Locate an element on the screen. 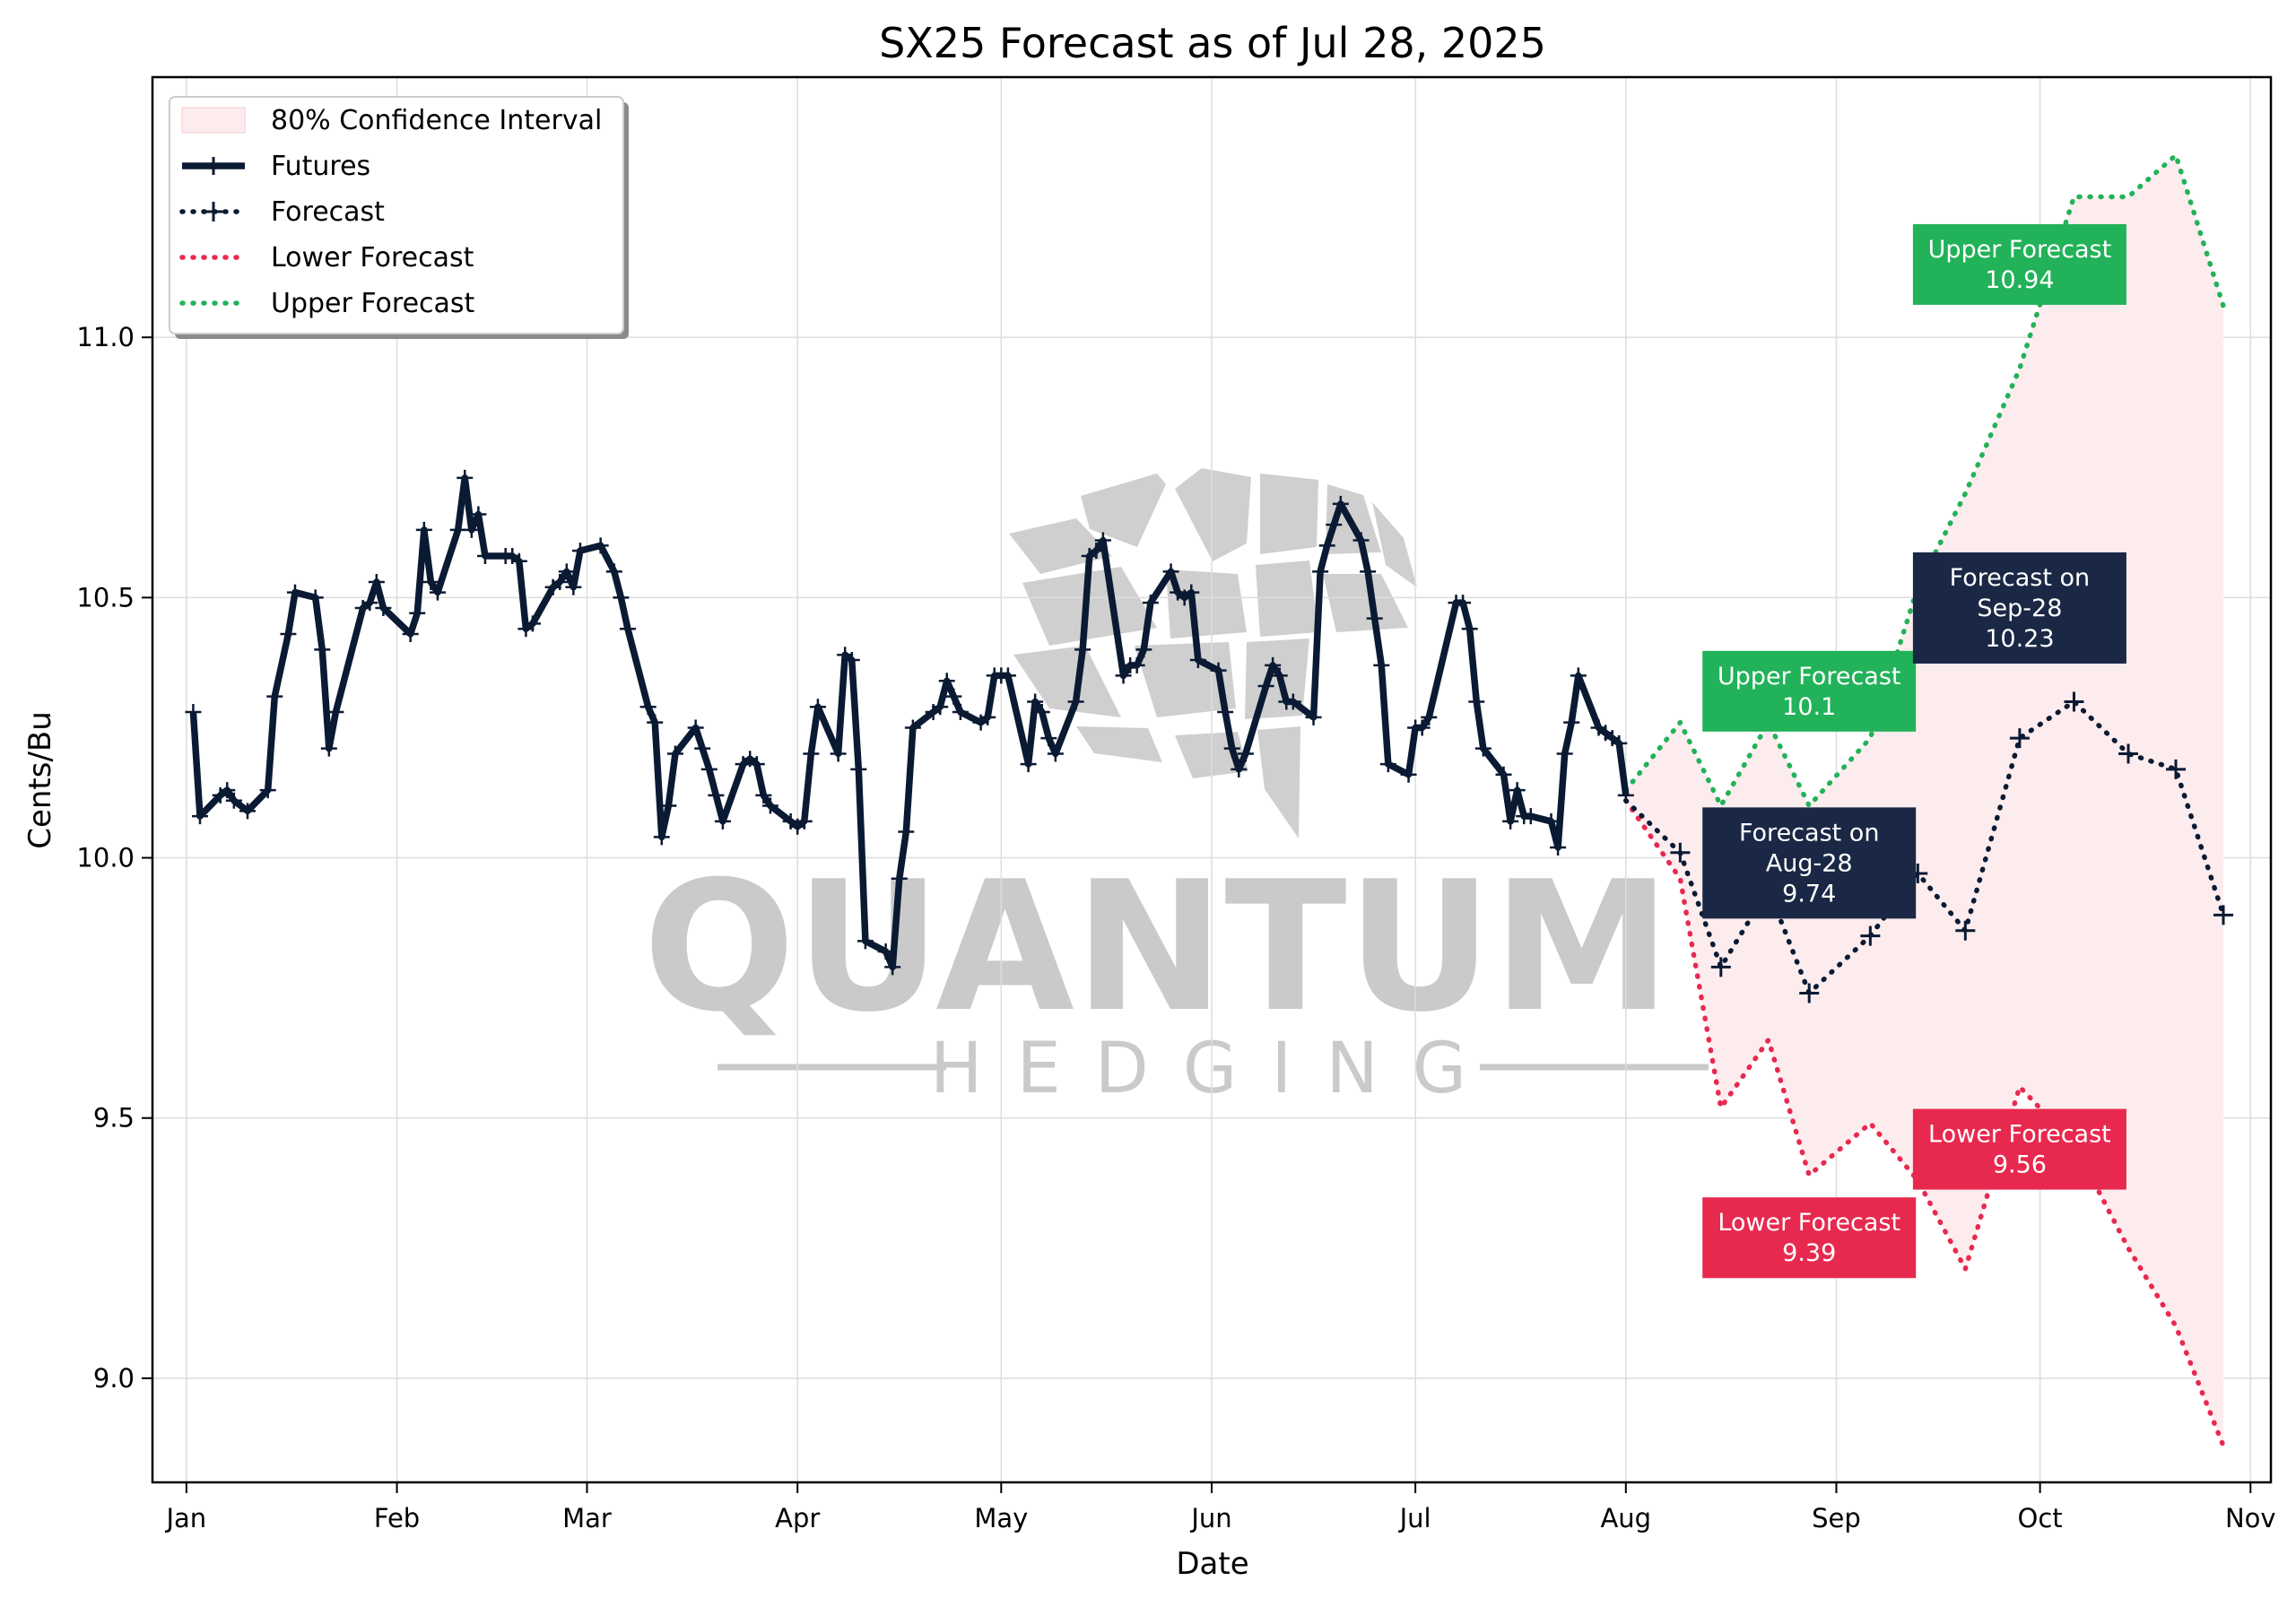  legend-label: Upper Forecast is located at coordinates (373, 303).